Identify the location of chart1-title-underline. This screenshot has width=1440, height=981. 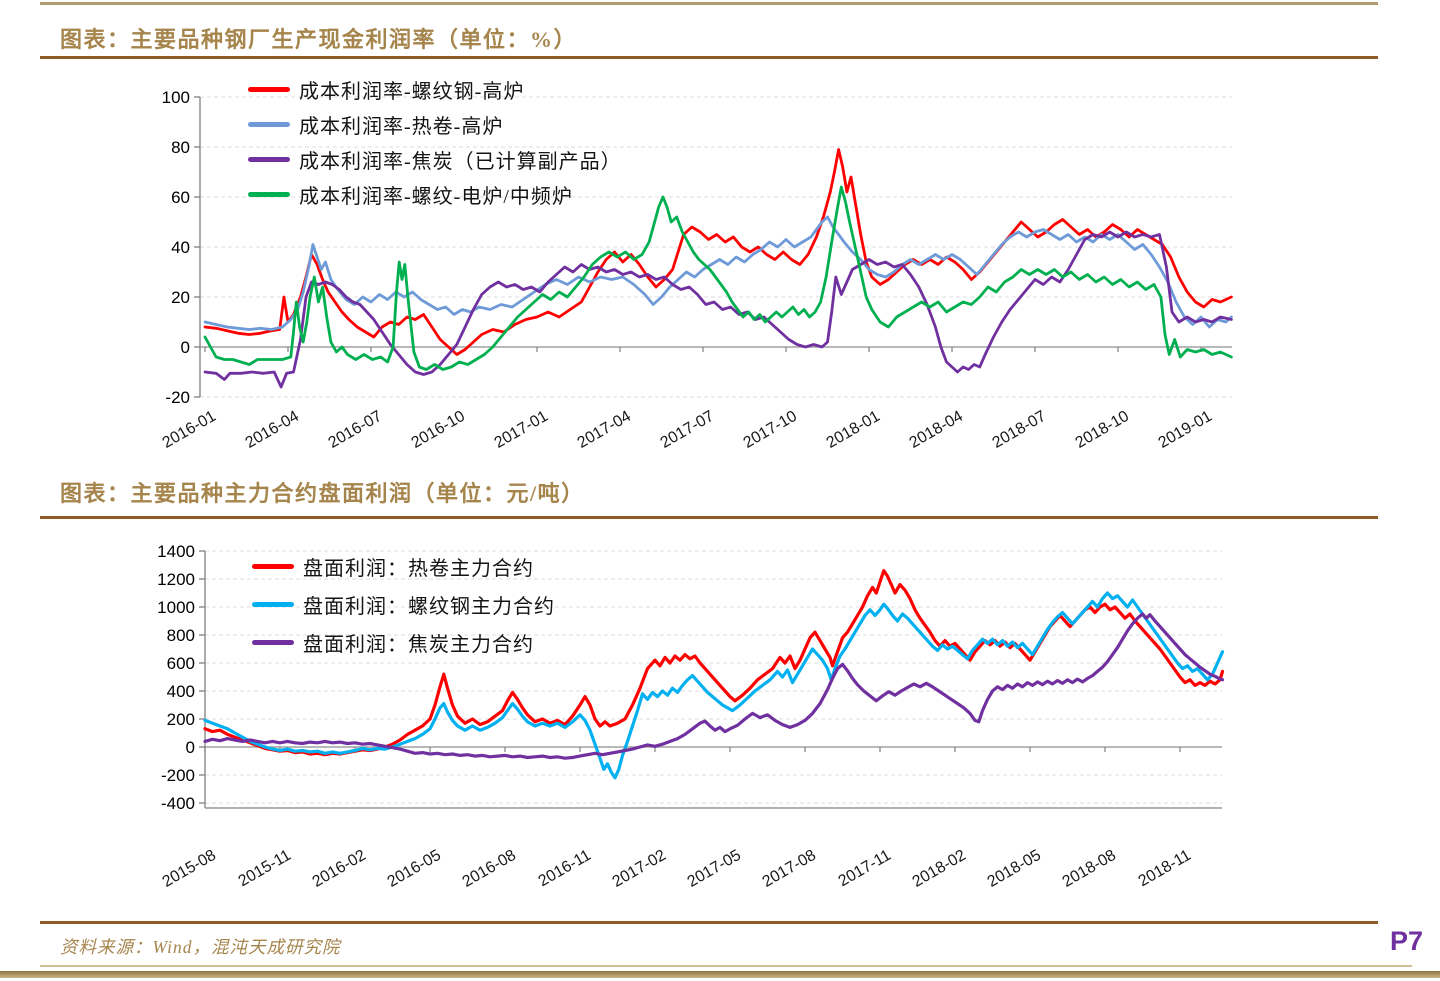
(709, 57).